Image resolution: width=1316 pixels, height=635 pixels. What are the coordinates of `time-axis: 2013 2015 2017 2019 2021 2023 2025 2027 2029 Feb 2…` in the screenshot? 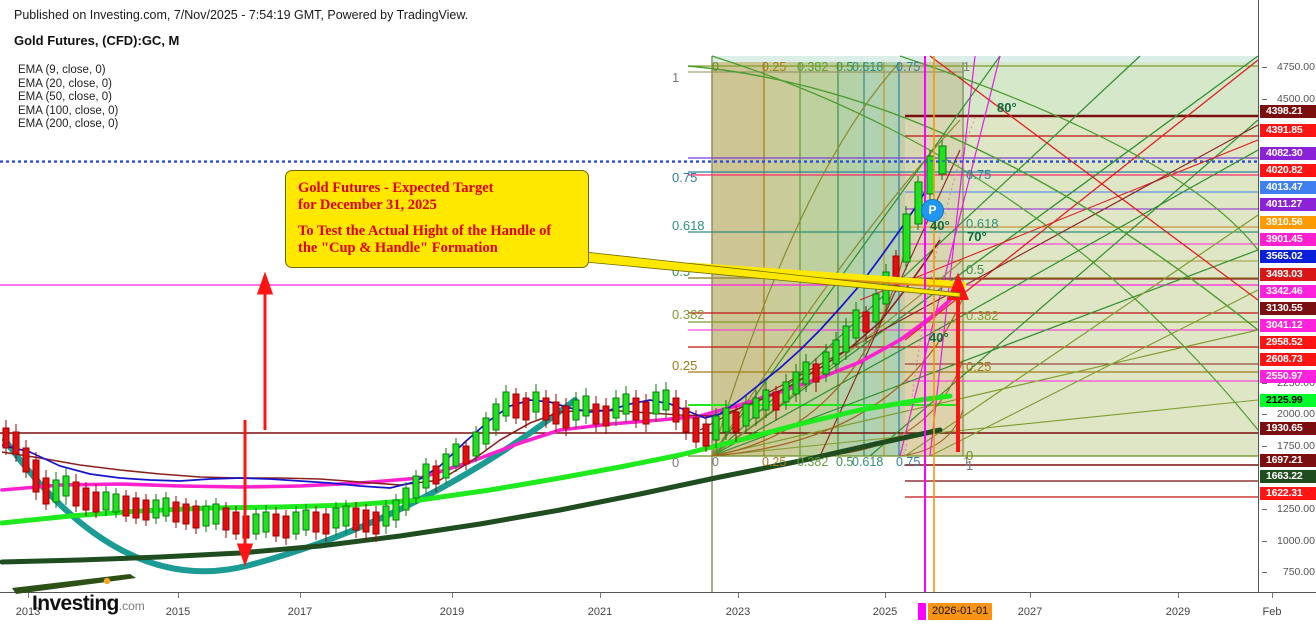 It's located at (658, 613).